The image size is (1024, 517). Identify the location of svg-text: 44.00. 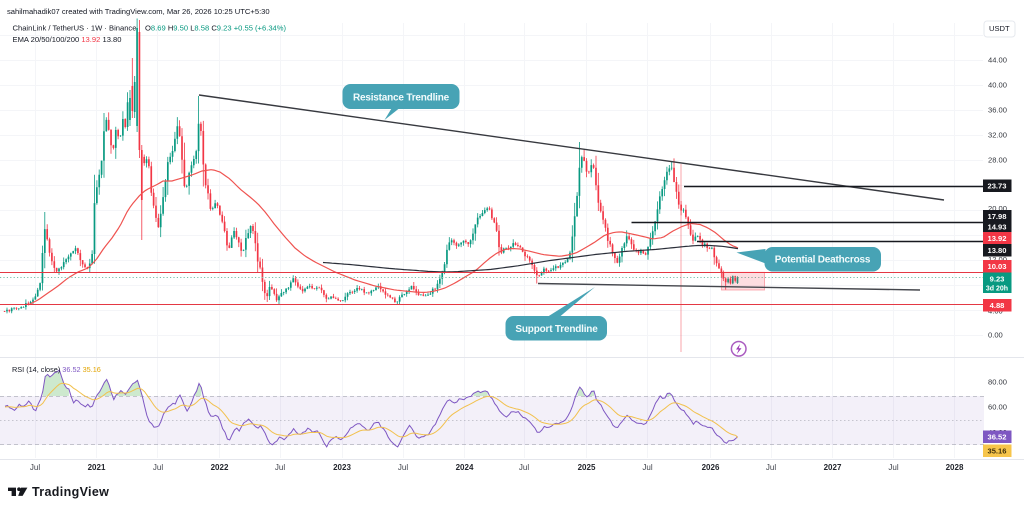
(997, 59).